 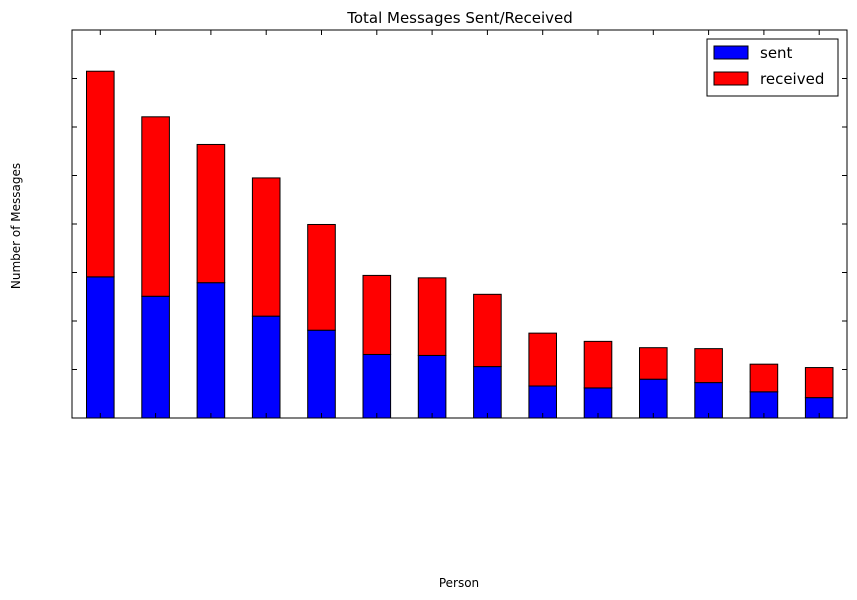 I want to click on legend-label-received: received, so click(x=792, y=79).